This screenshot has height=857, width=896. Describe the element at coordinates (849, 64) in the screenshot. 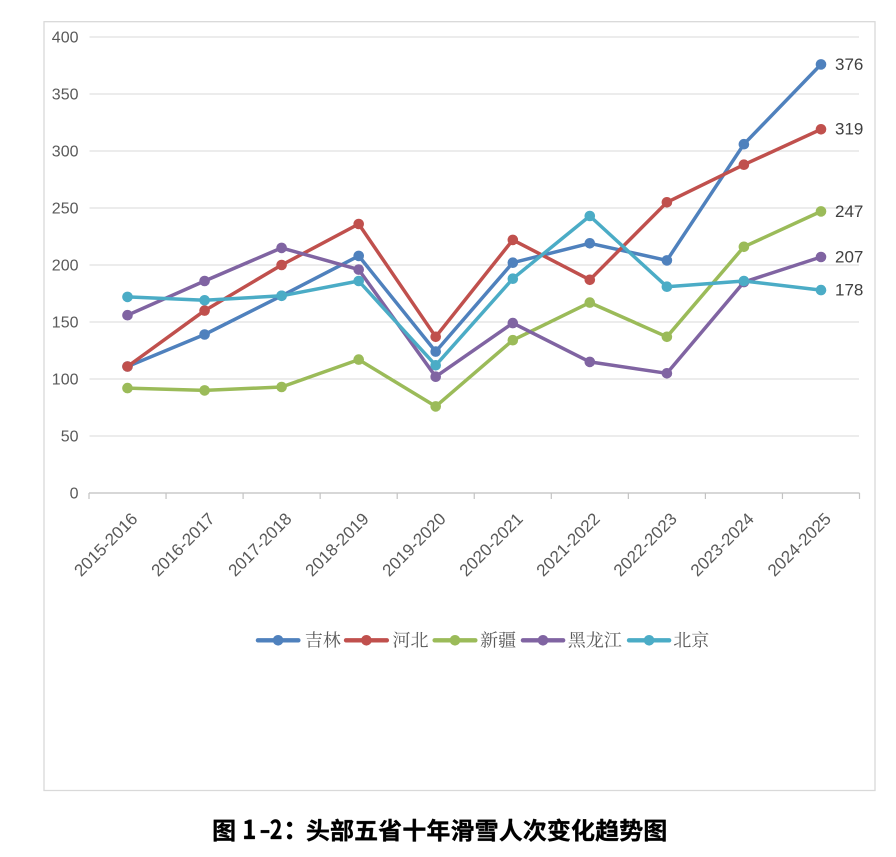

I see `svg-text: 376` at that location.